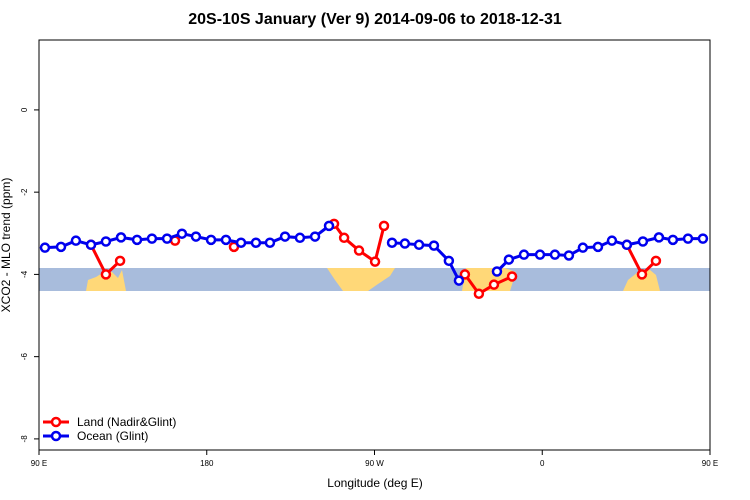 The image size is (750, 500). What do you see at coordinates (126, 422) in the screenshot?
I see `legend-label: Land (Nadir&Glint)` at bounding box center [126, 422].